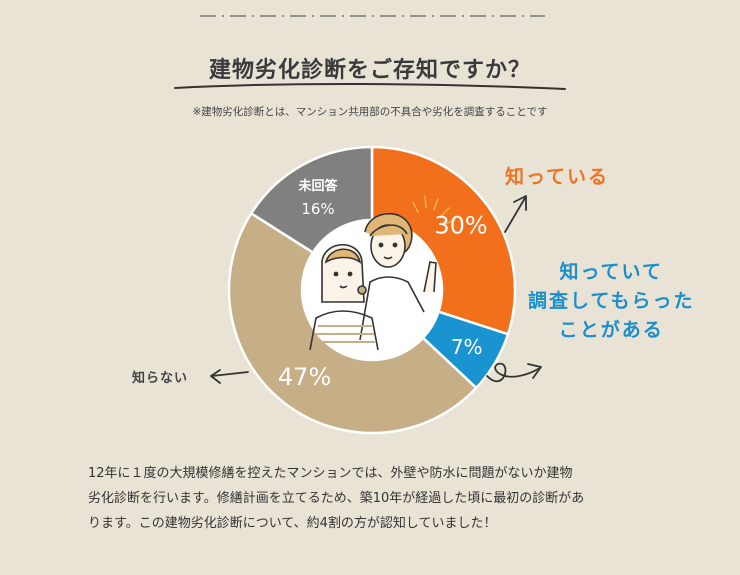 This screenshot has width=740, height=575. What do you see at coordinates (215, 376) in the screenshot?
I see `arrow-dontknow-head-icon` at bounding box center [215, 376].